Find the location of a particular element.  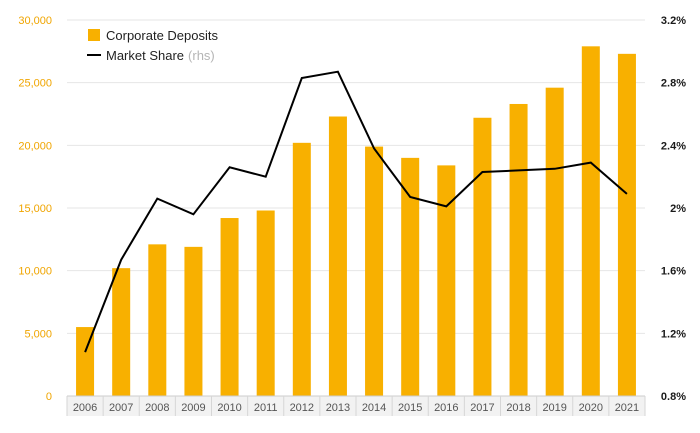

y-left-tick-label: 25,000 is located at coordinates (35, 84).